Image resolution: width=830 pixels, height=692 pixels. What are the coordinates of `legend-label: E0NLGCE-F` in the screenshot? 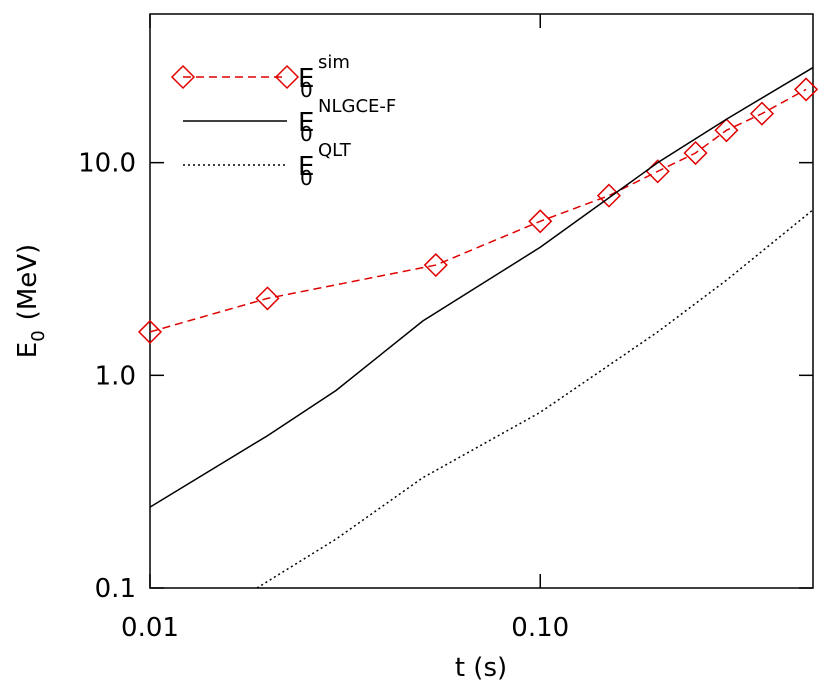 It's located at (347, 121).